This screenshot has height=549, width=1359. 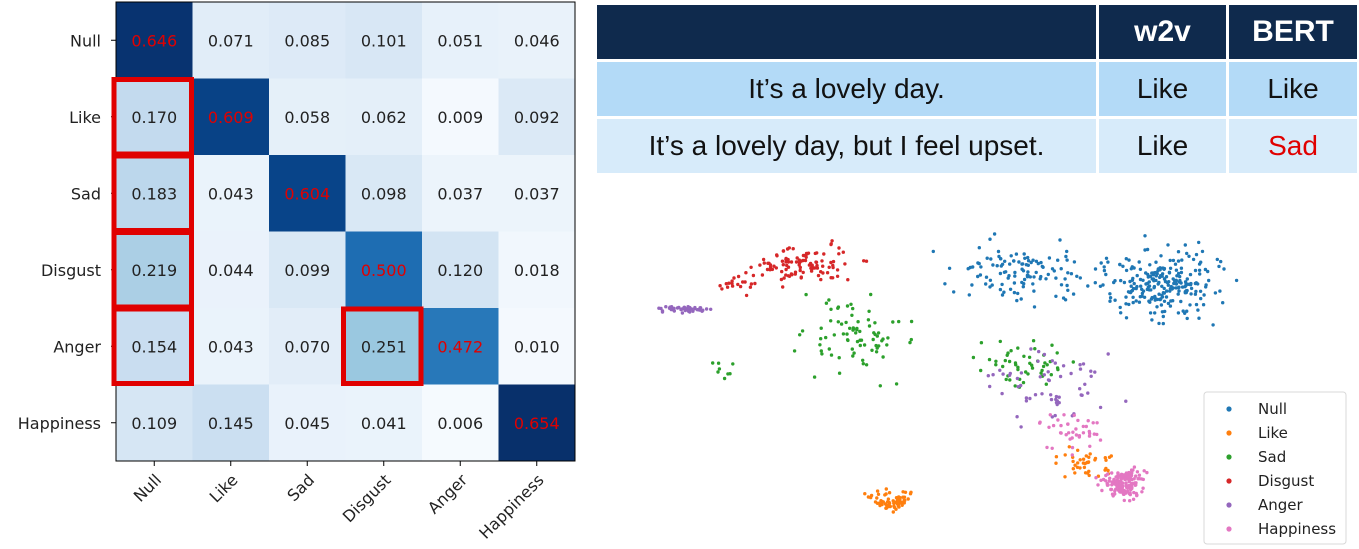 What do you see at coordinates (1275, 468) in the screenshot?
I see `legend-frame` at bounding box center [1275, 468].